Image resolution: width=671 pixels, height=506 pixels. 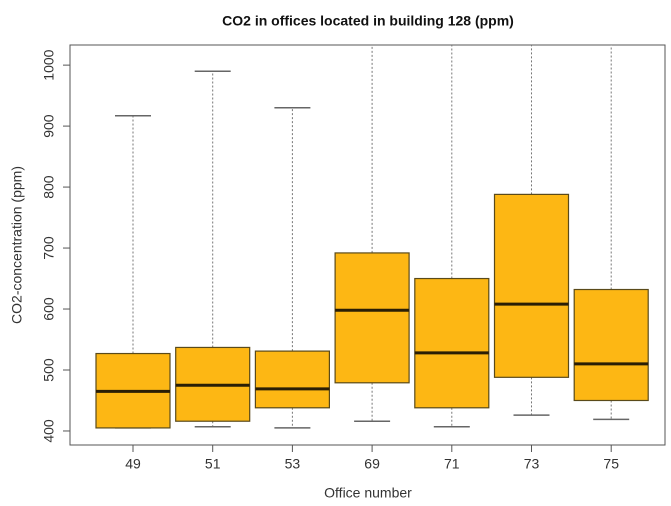 What do you see at coordinates (49, 126) in the screenshot?
I see `y-tick-label: 900` at bounding box center [49, 126].